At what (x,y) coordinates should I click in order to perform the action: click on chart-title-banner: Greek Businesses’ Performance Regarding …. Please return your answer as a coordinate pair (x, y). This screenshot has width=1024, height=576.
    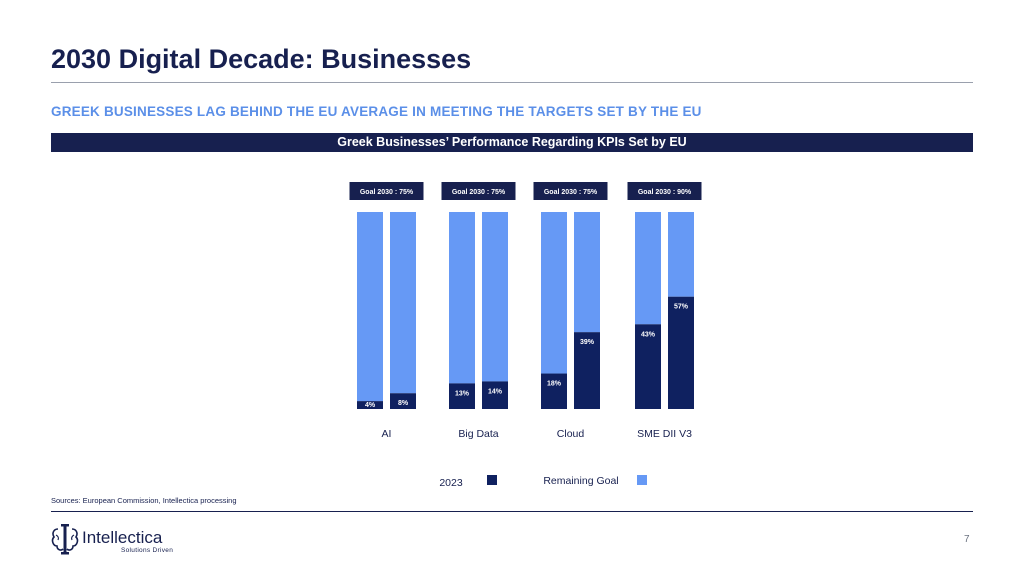
    Looking at the image, I should click on (512, 142).